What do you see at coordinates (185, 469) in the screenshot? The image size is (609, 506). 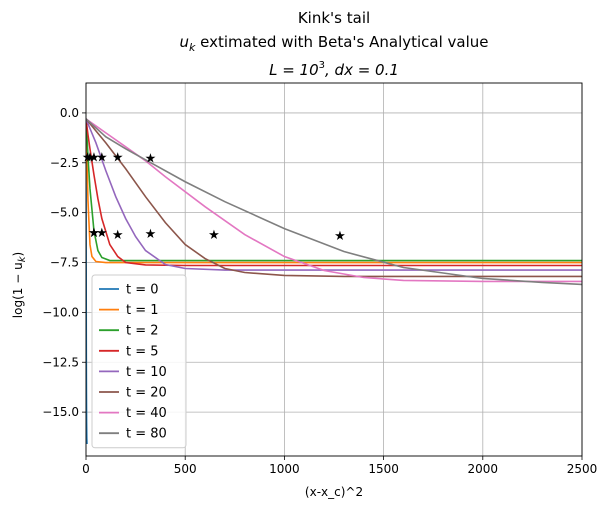 I see `x-tick-label-1: 500` at bounding box center [185, 469].